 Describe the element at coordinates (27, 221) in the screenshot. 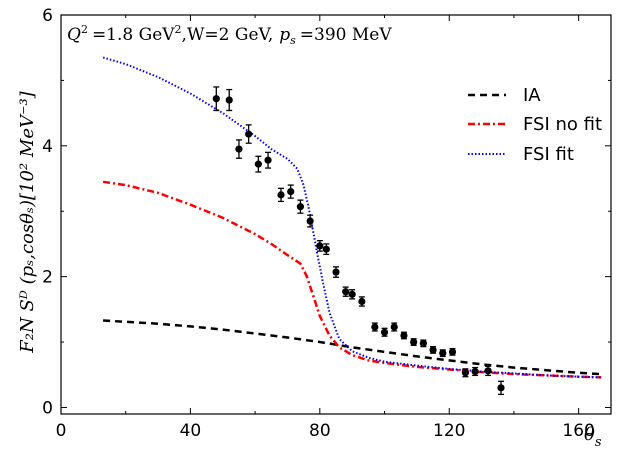

I see `y-axis-label: F₂N Sᴰ (pₛ,cosθₛ)[10² MeV⁻³]` at that location.